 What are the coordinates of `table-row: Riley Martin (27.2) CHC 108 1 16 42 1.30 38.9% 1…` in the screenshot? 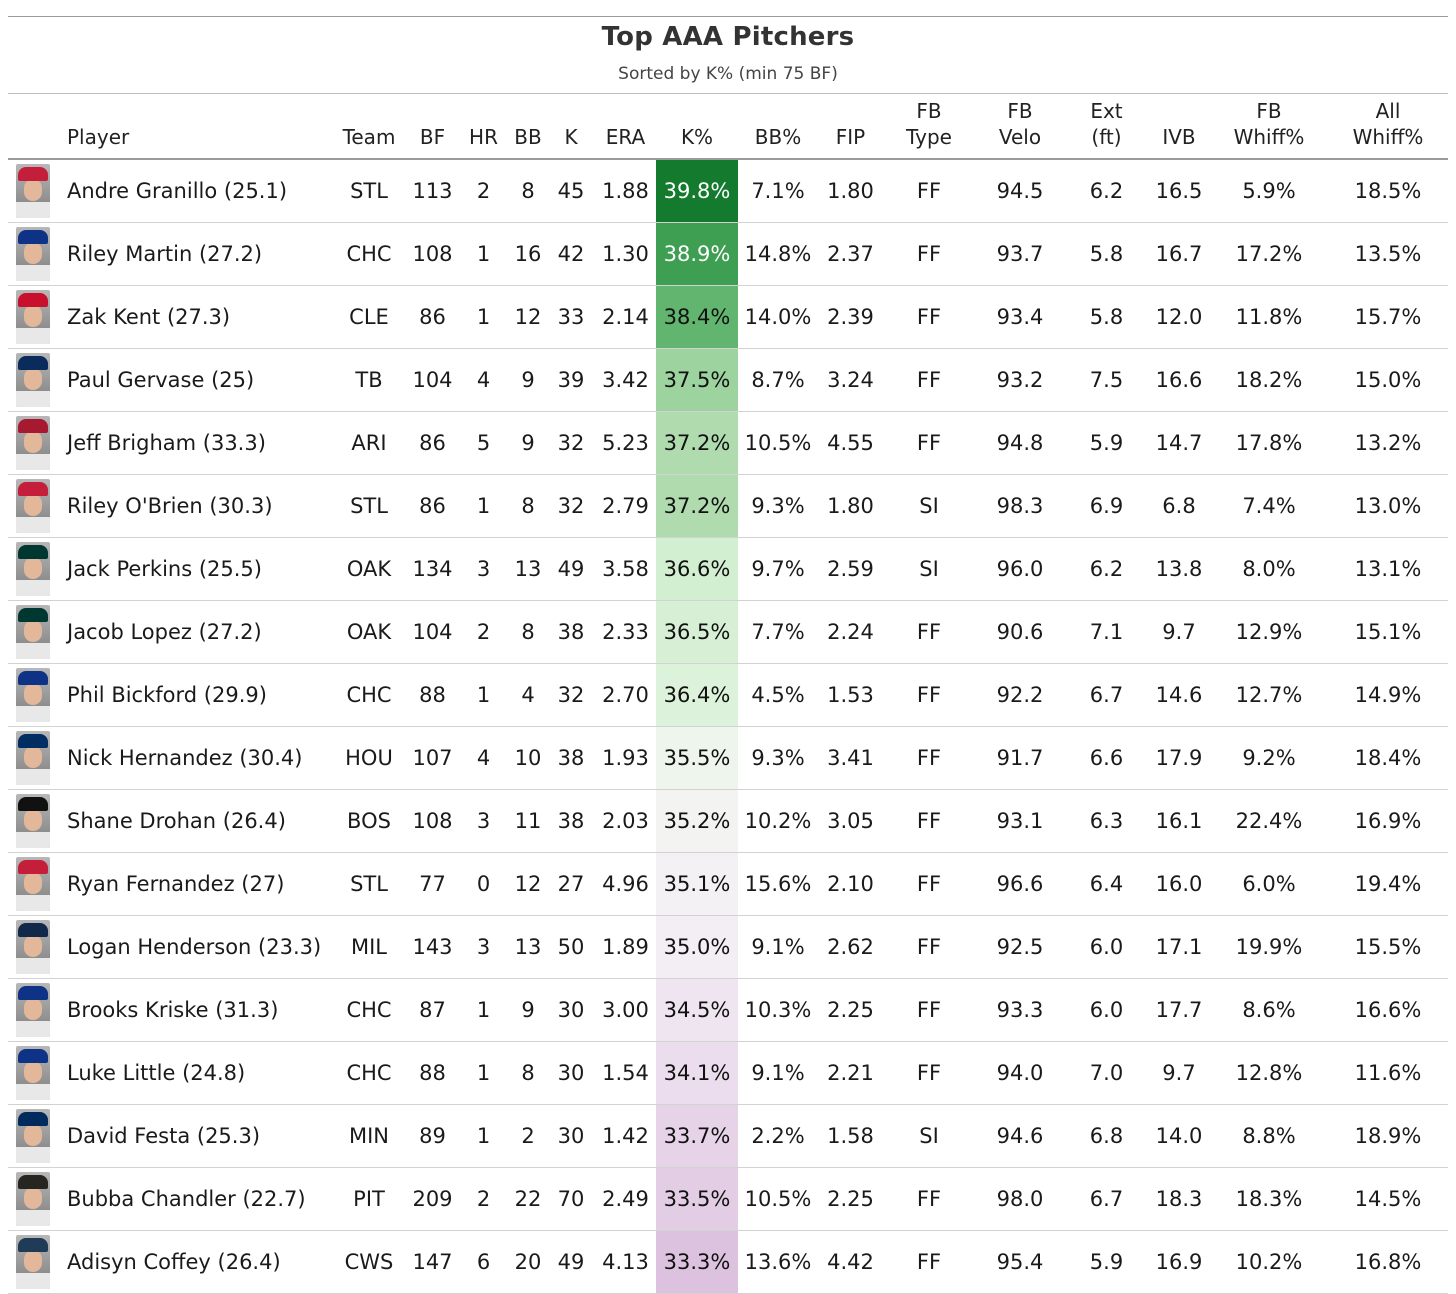 It's located at (728, 253).